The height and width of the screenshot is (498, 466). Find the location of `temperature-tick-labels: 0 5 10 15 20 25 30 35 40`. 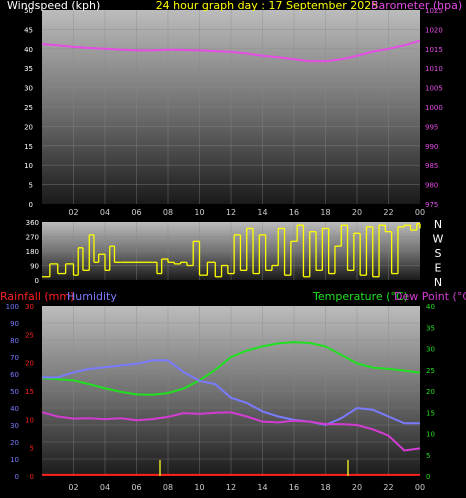

temperature-tick-labels: 0 5 10 15 20 25 30 35 40 is located at coordinates (430, 392).